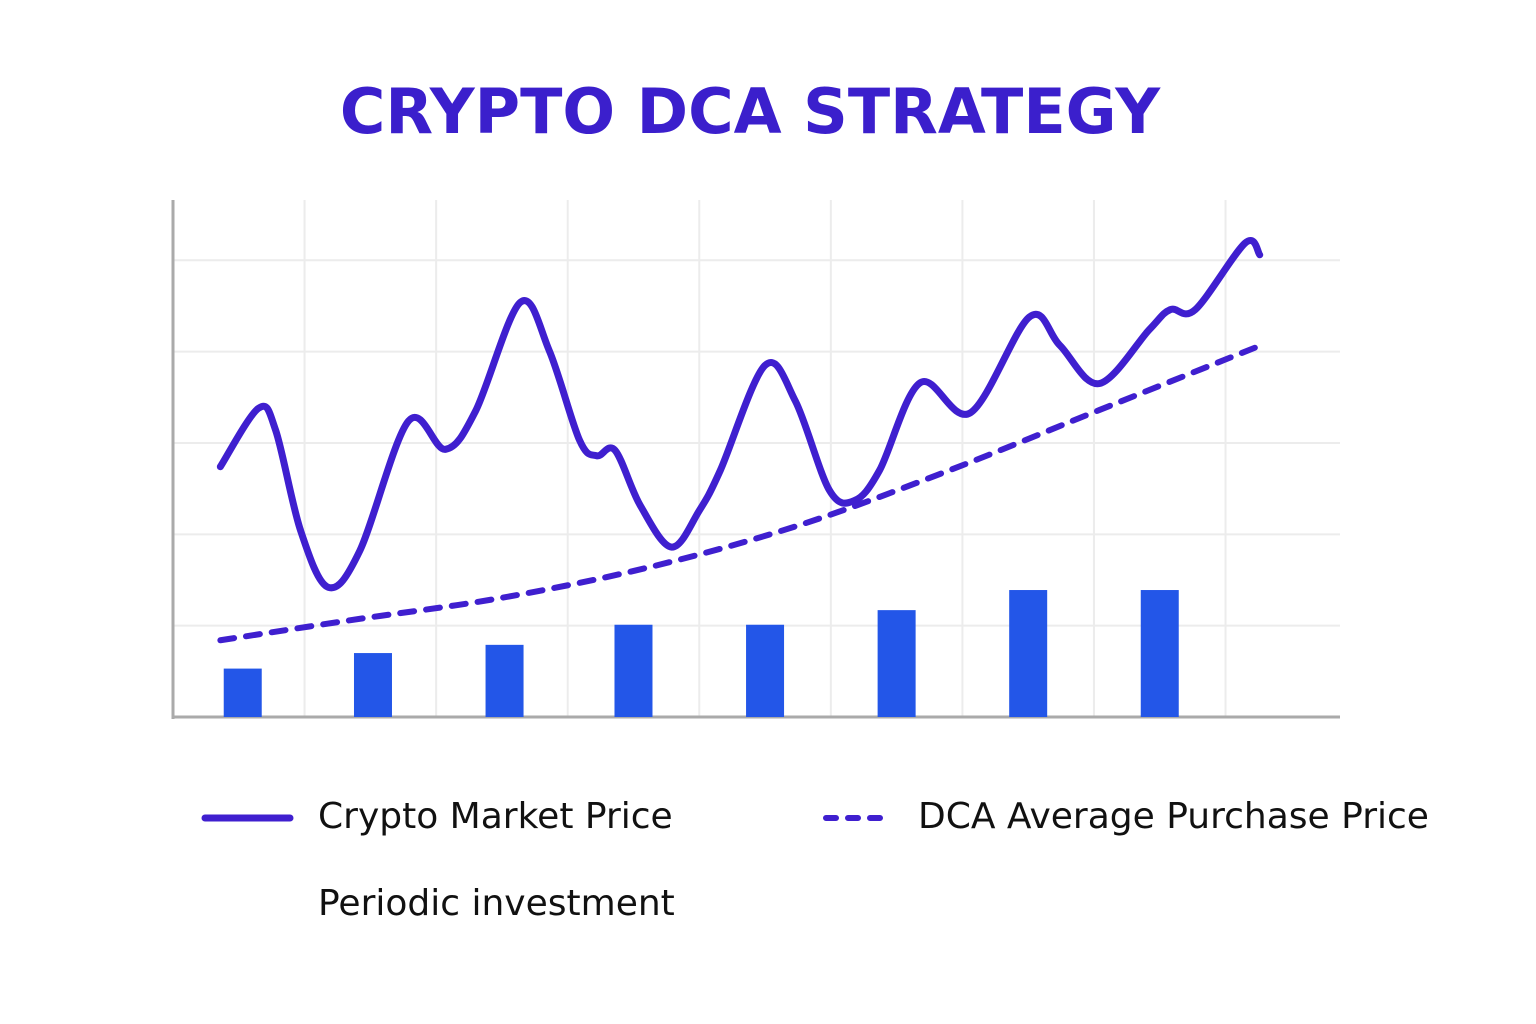 This screenshot has width=1536, height=1024. What do you see at coordinates (750, 111) in the screenshot?
I see `chart-title: CRYPTO DCA STRATEGY` at bounding box center [750, 111].